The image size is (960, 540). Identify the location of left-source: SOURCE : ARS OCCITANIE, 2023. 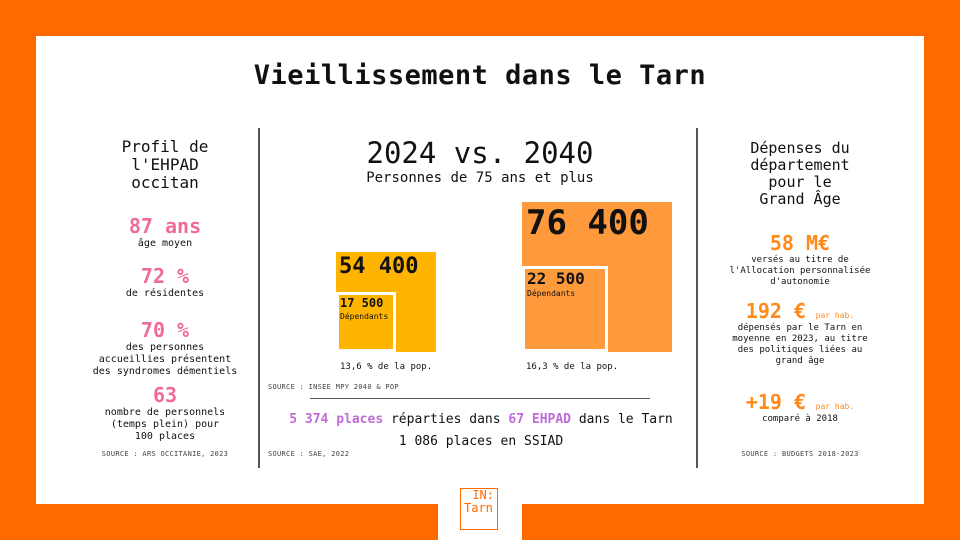
(165, 454).